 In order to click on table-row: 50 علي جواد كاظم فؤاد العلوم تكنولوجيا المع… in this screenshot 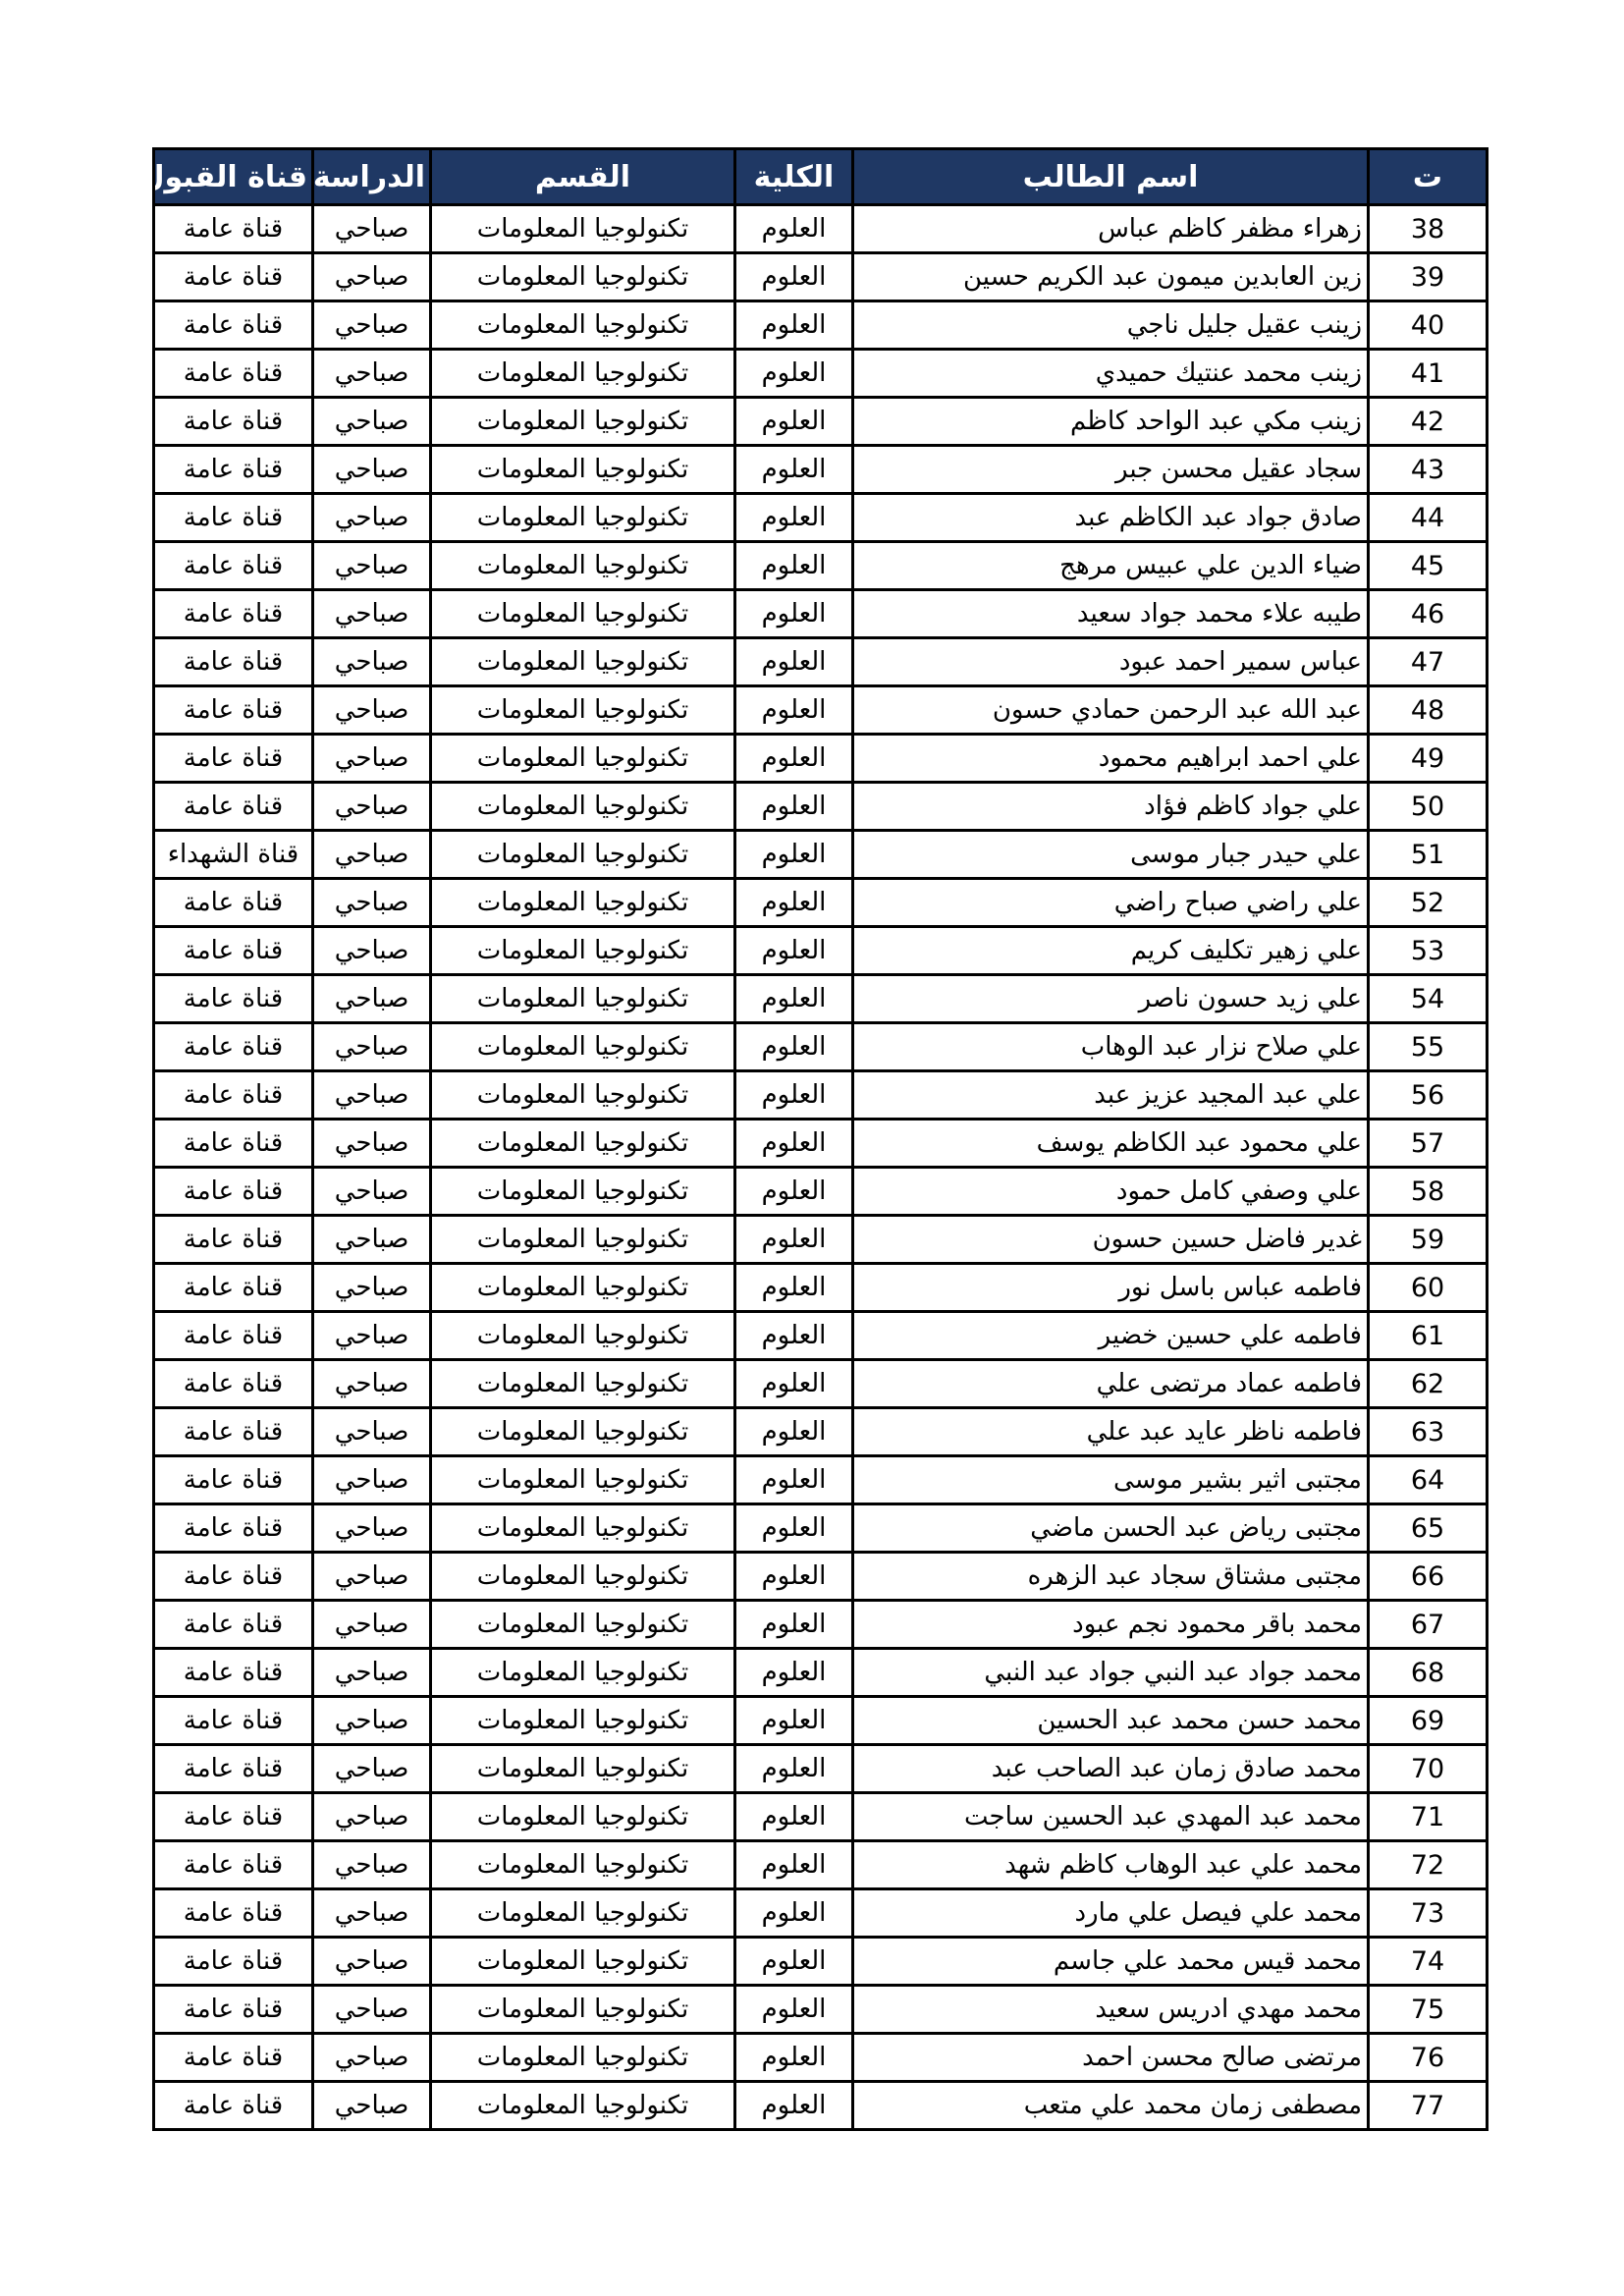, I will do `click(820, 806)`.